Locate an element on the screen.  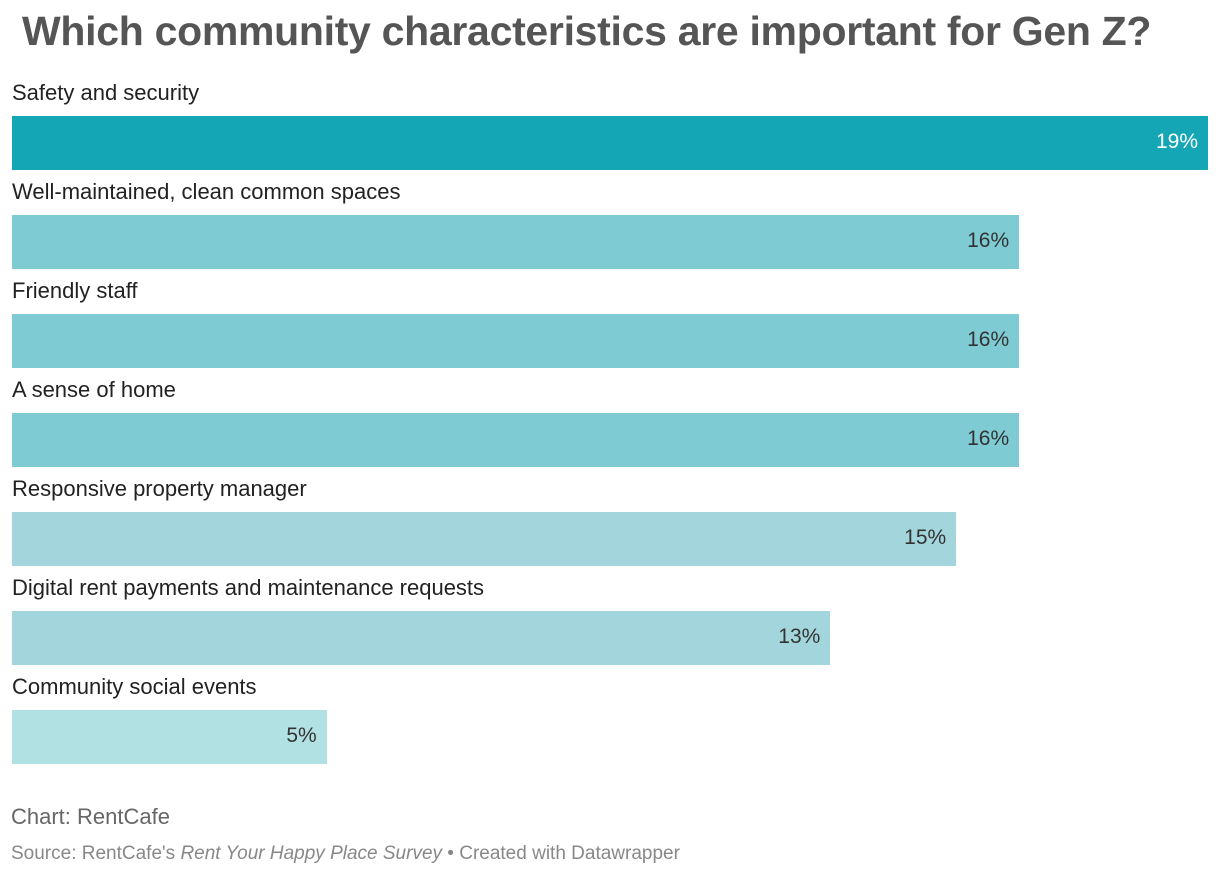
category-label: Friendly staff is located at coordinates (75, 290).